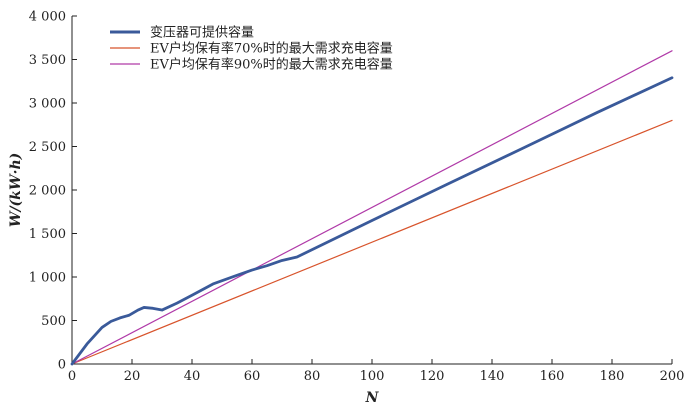  I want to click on legend-label-2: EV户均保有率70%时的最大需求充电容量, so click(271, 49).